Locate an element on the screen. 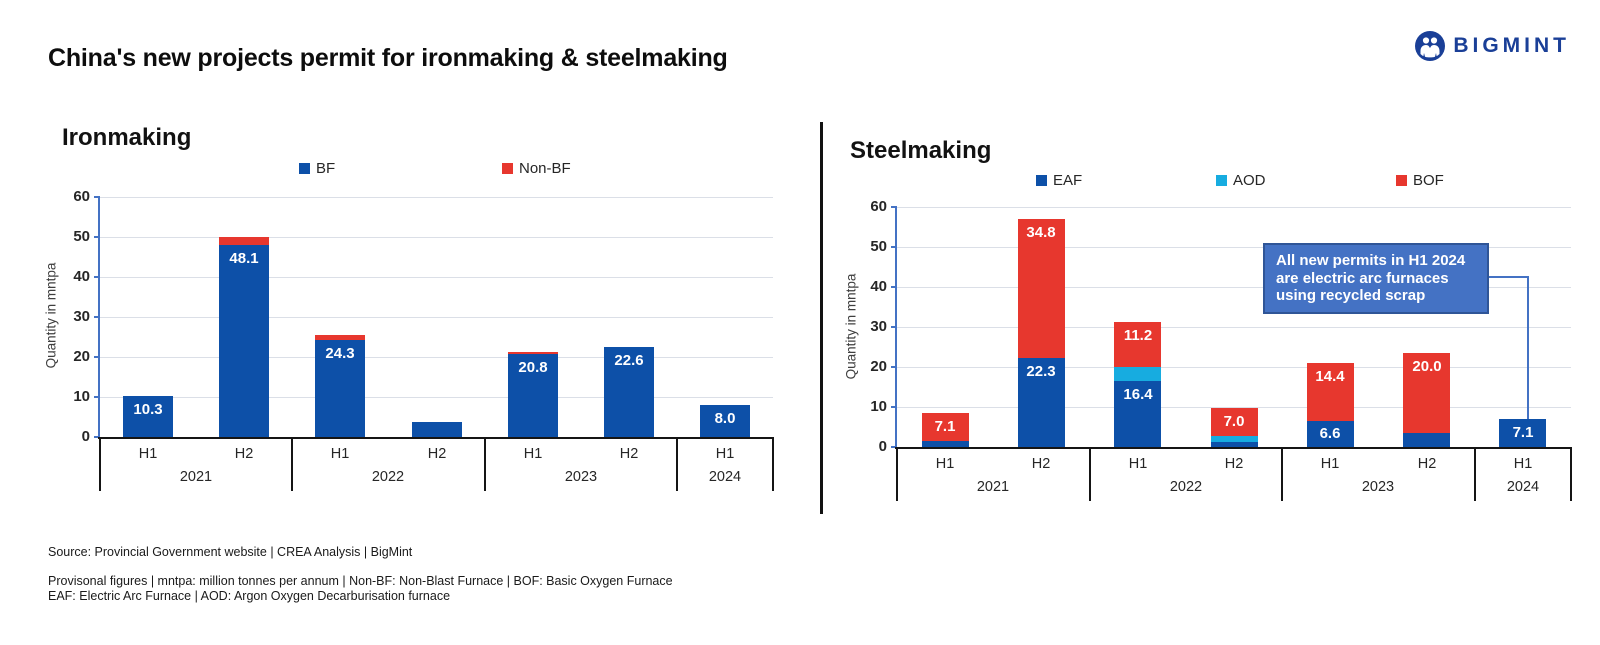  data-label: 24.3 is located at coordinates (340, 353).